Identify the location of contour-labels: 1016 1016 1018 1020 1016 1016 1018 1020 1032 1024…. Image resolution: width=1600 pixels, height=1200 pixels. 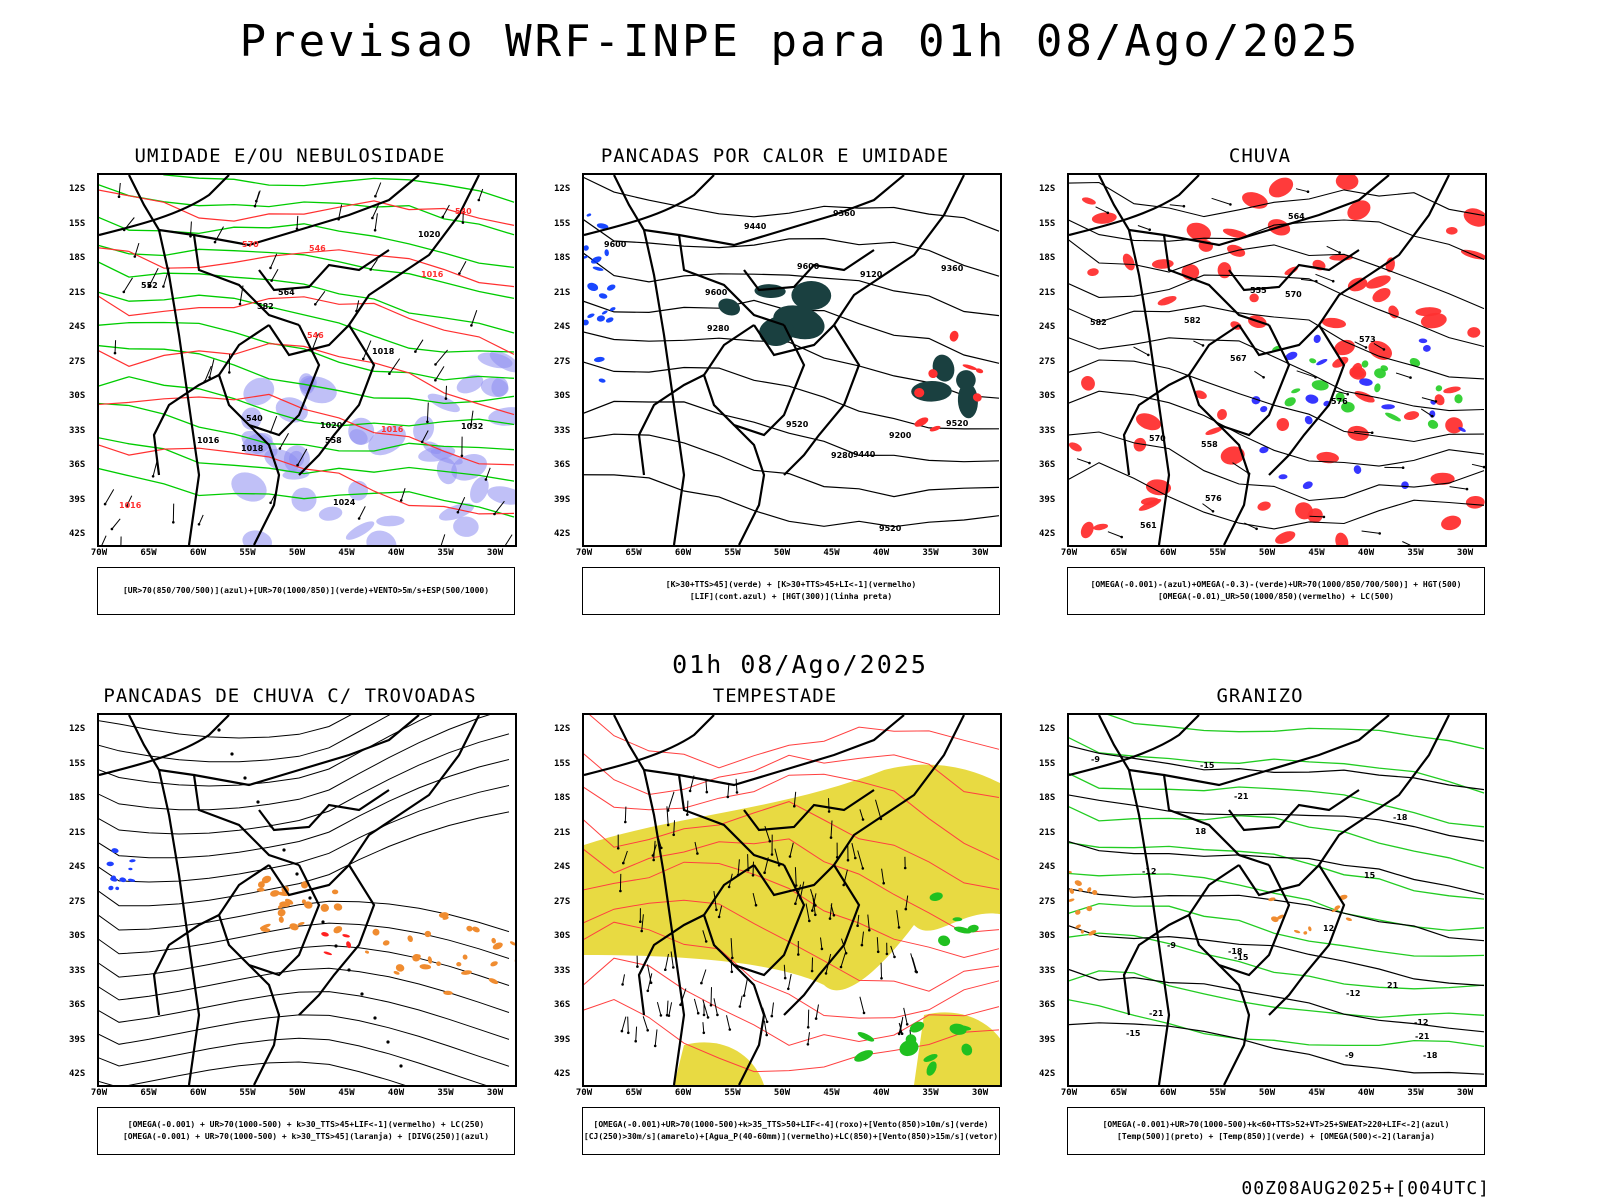
(301, 358).